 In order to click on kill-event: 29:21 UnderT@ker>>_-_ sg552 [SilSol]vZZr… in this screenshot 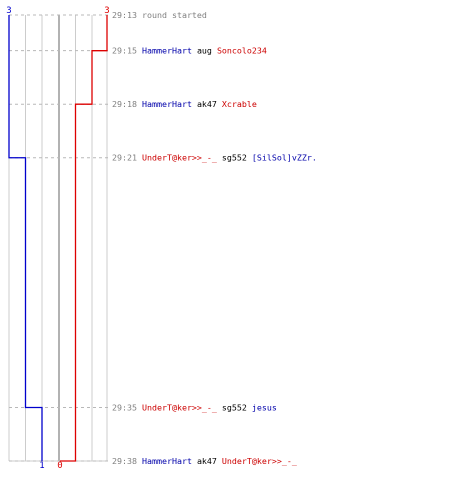, I will do `click(214, 158)`.